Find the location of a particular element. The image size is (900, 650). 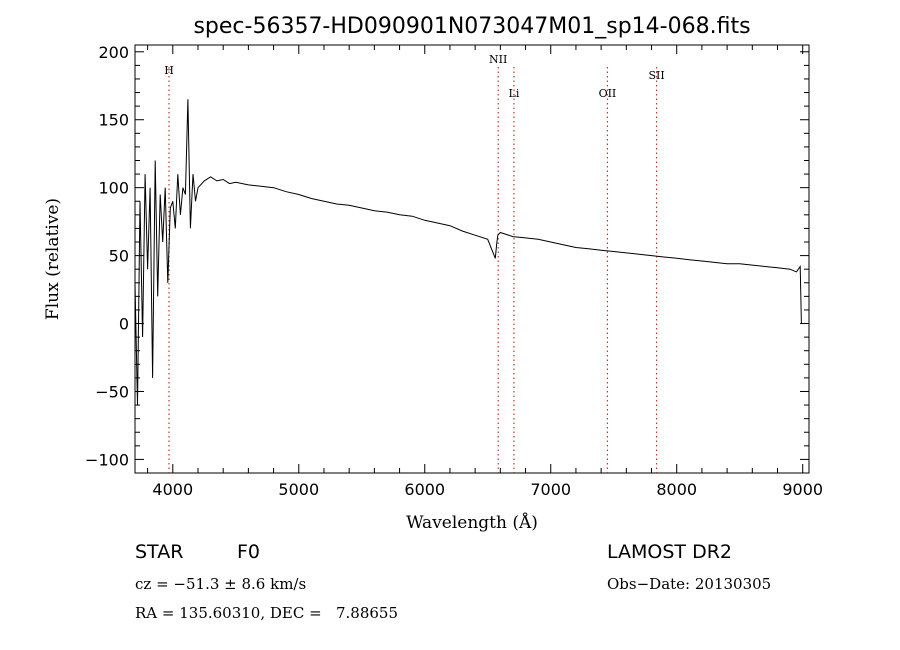

x-tick-label: 5000 is located at coordinates (298, 489).